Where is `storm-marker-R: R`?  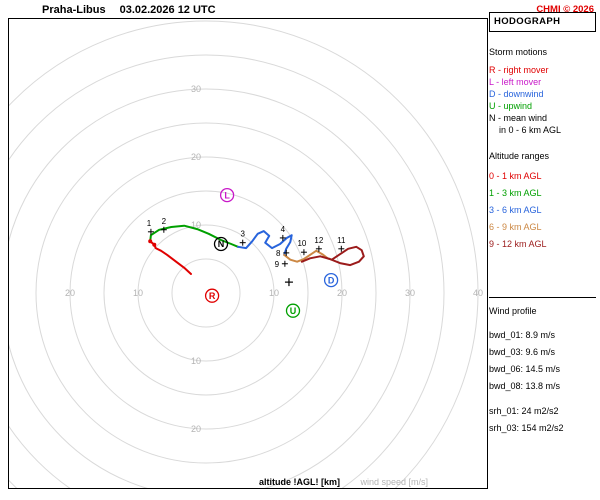 storm-marker-R: R is located at coordinates (212, 295).